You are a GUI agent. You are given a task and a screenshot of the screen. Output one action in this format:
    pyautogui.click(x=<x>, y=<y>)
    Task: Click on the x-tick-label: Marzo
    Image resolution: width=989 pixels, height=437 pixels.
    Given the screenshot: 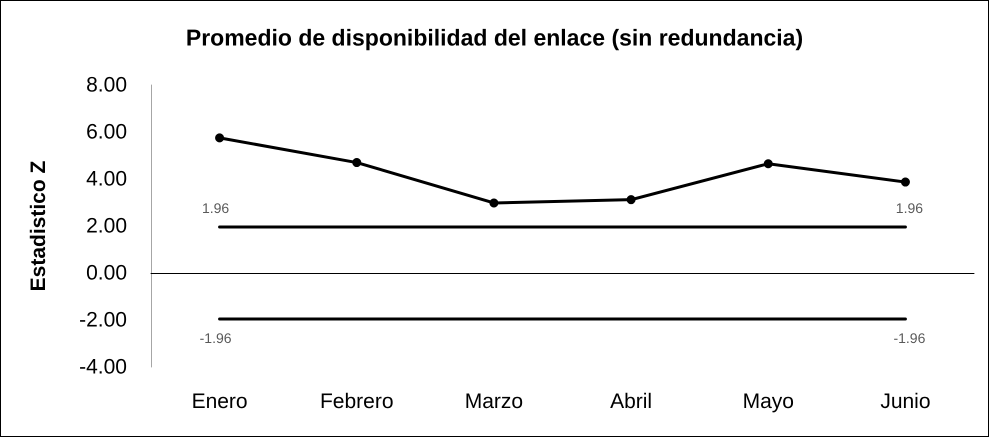 What is the action you would take?
    pyautogui.click(x=494, y=401)
    